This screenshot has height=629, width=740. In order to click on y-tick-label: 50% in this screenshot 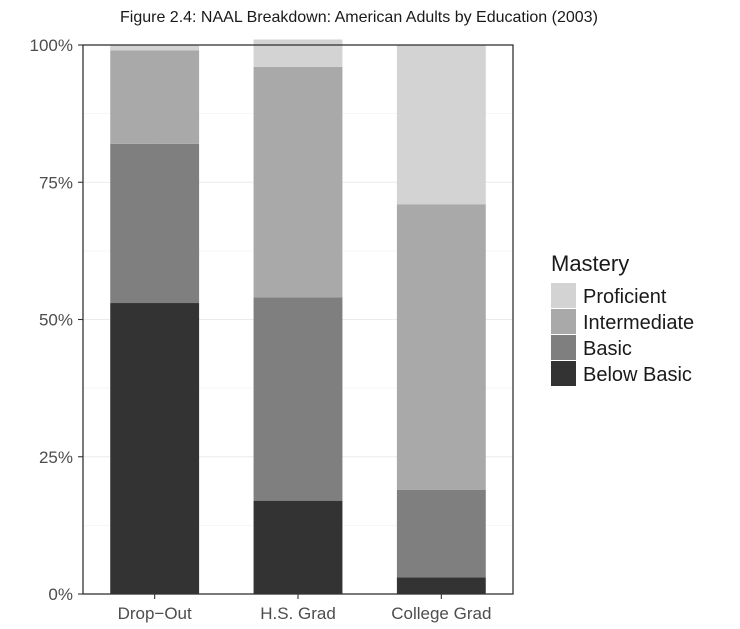, I will do `click(56, 320)`.